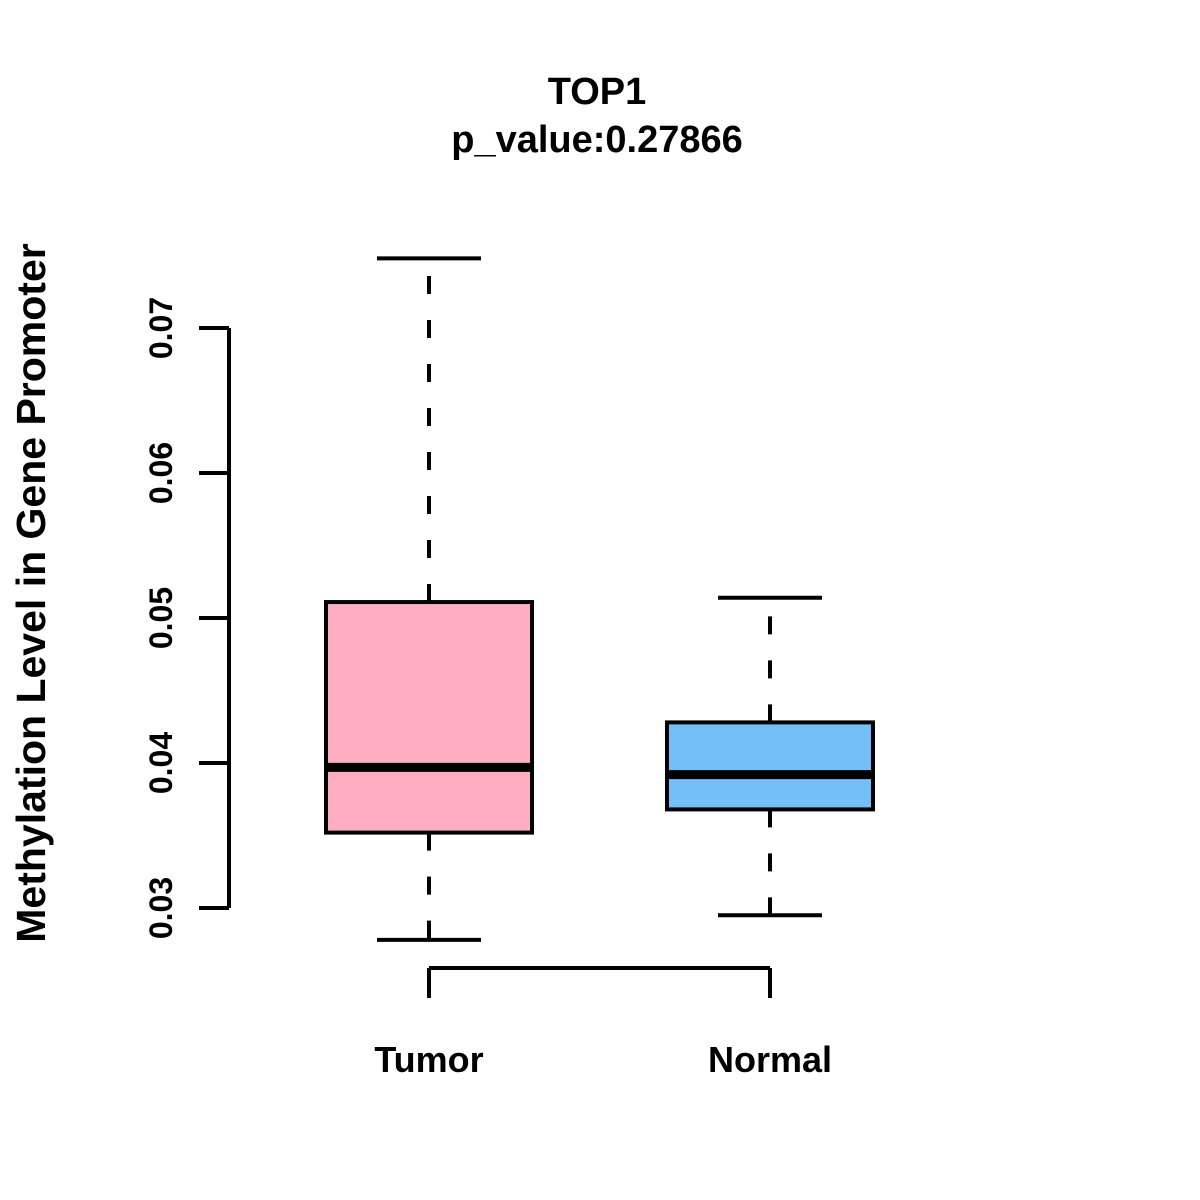 This screenshot has height=1200, width=1200. I want to click on y-axis-title: Methylation Level in Gene Promoter, so click(31, 592).